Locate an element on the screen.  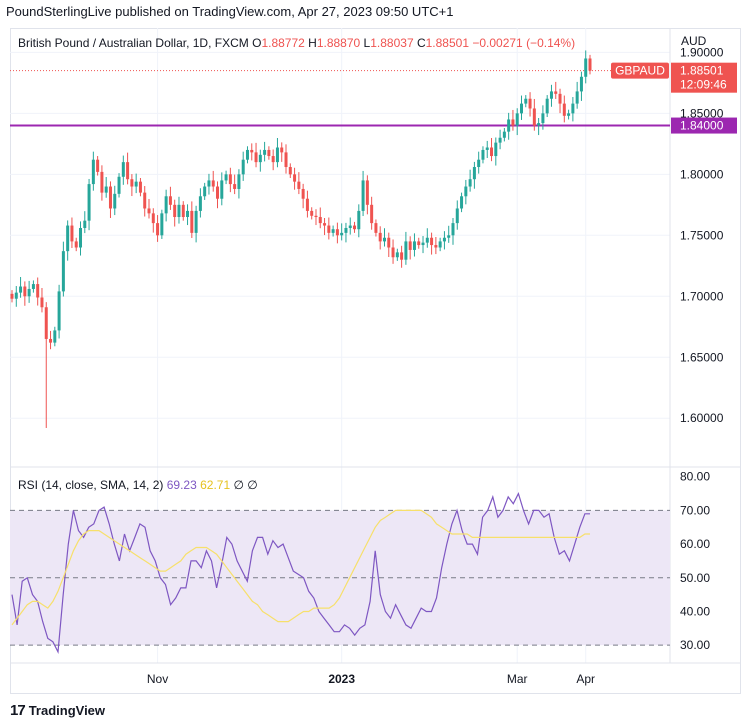
price-badge-value: 1.88501 is located at coordinates (702, 71).